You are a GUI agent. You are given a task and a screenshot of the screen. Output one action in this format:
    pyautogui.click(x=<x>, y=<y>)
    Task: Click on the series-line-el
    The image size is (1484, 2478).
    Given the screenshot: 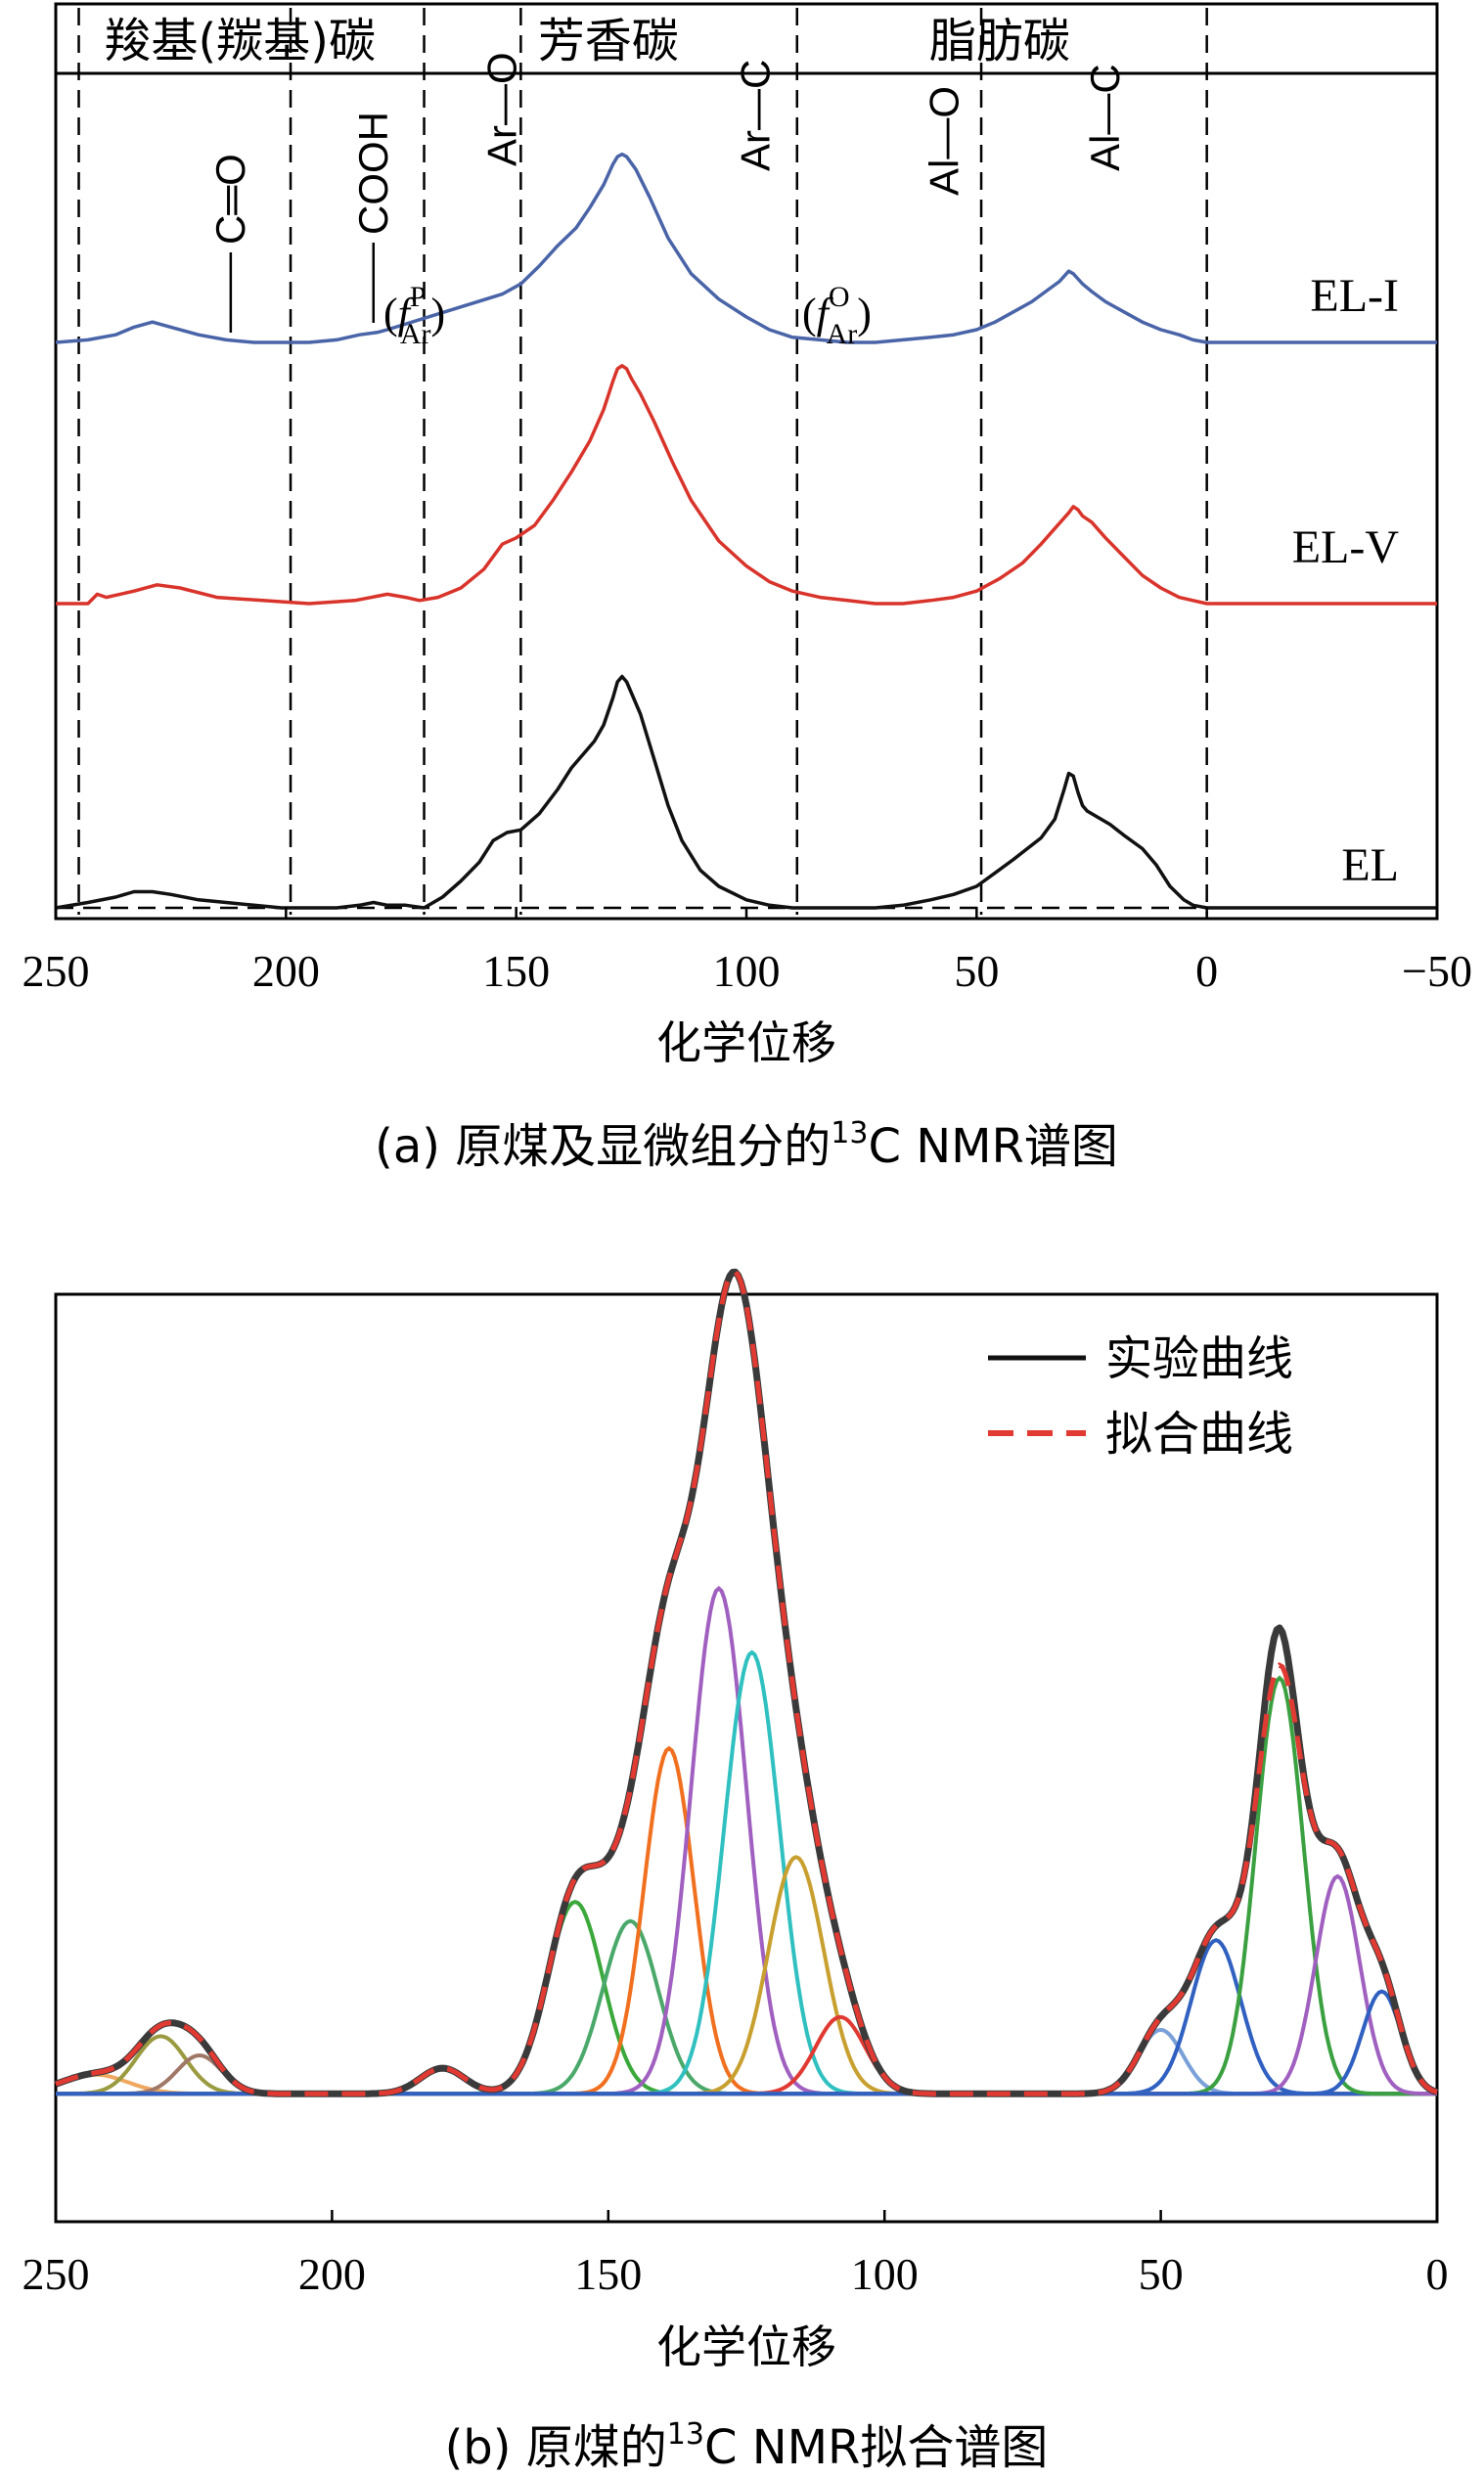 What is the action you would take?
    pyautogui.click(x=746, y=792)
    